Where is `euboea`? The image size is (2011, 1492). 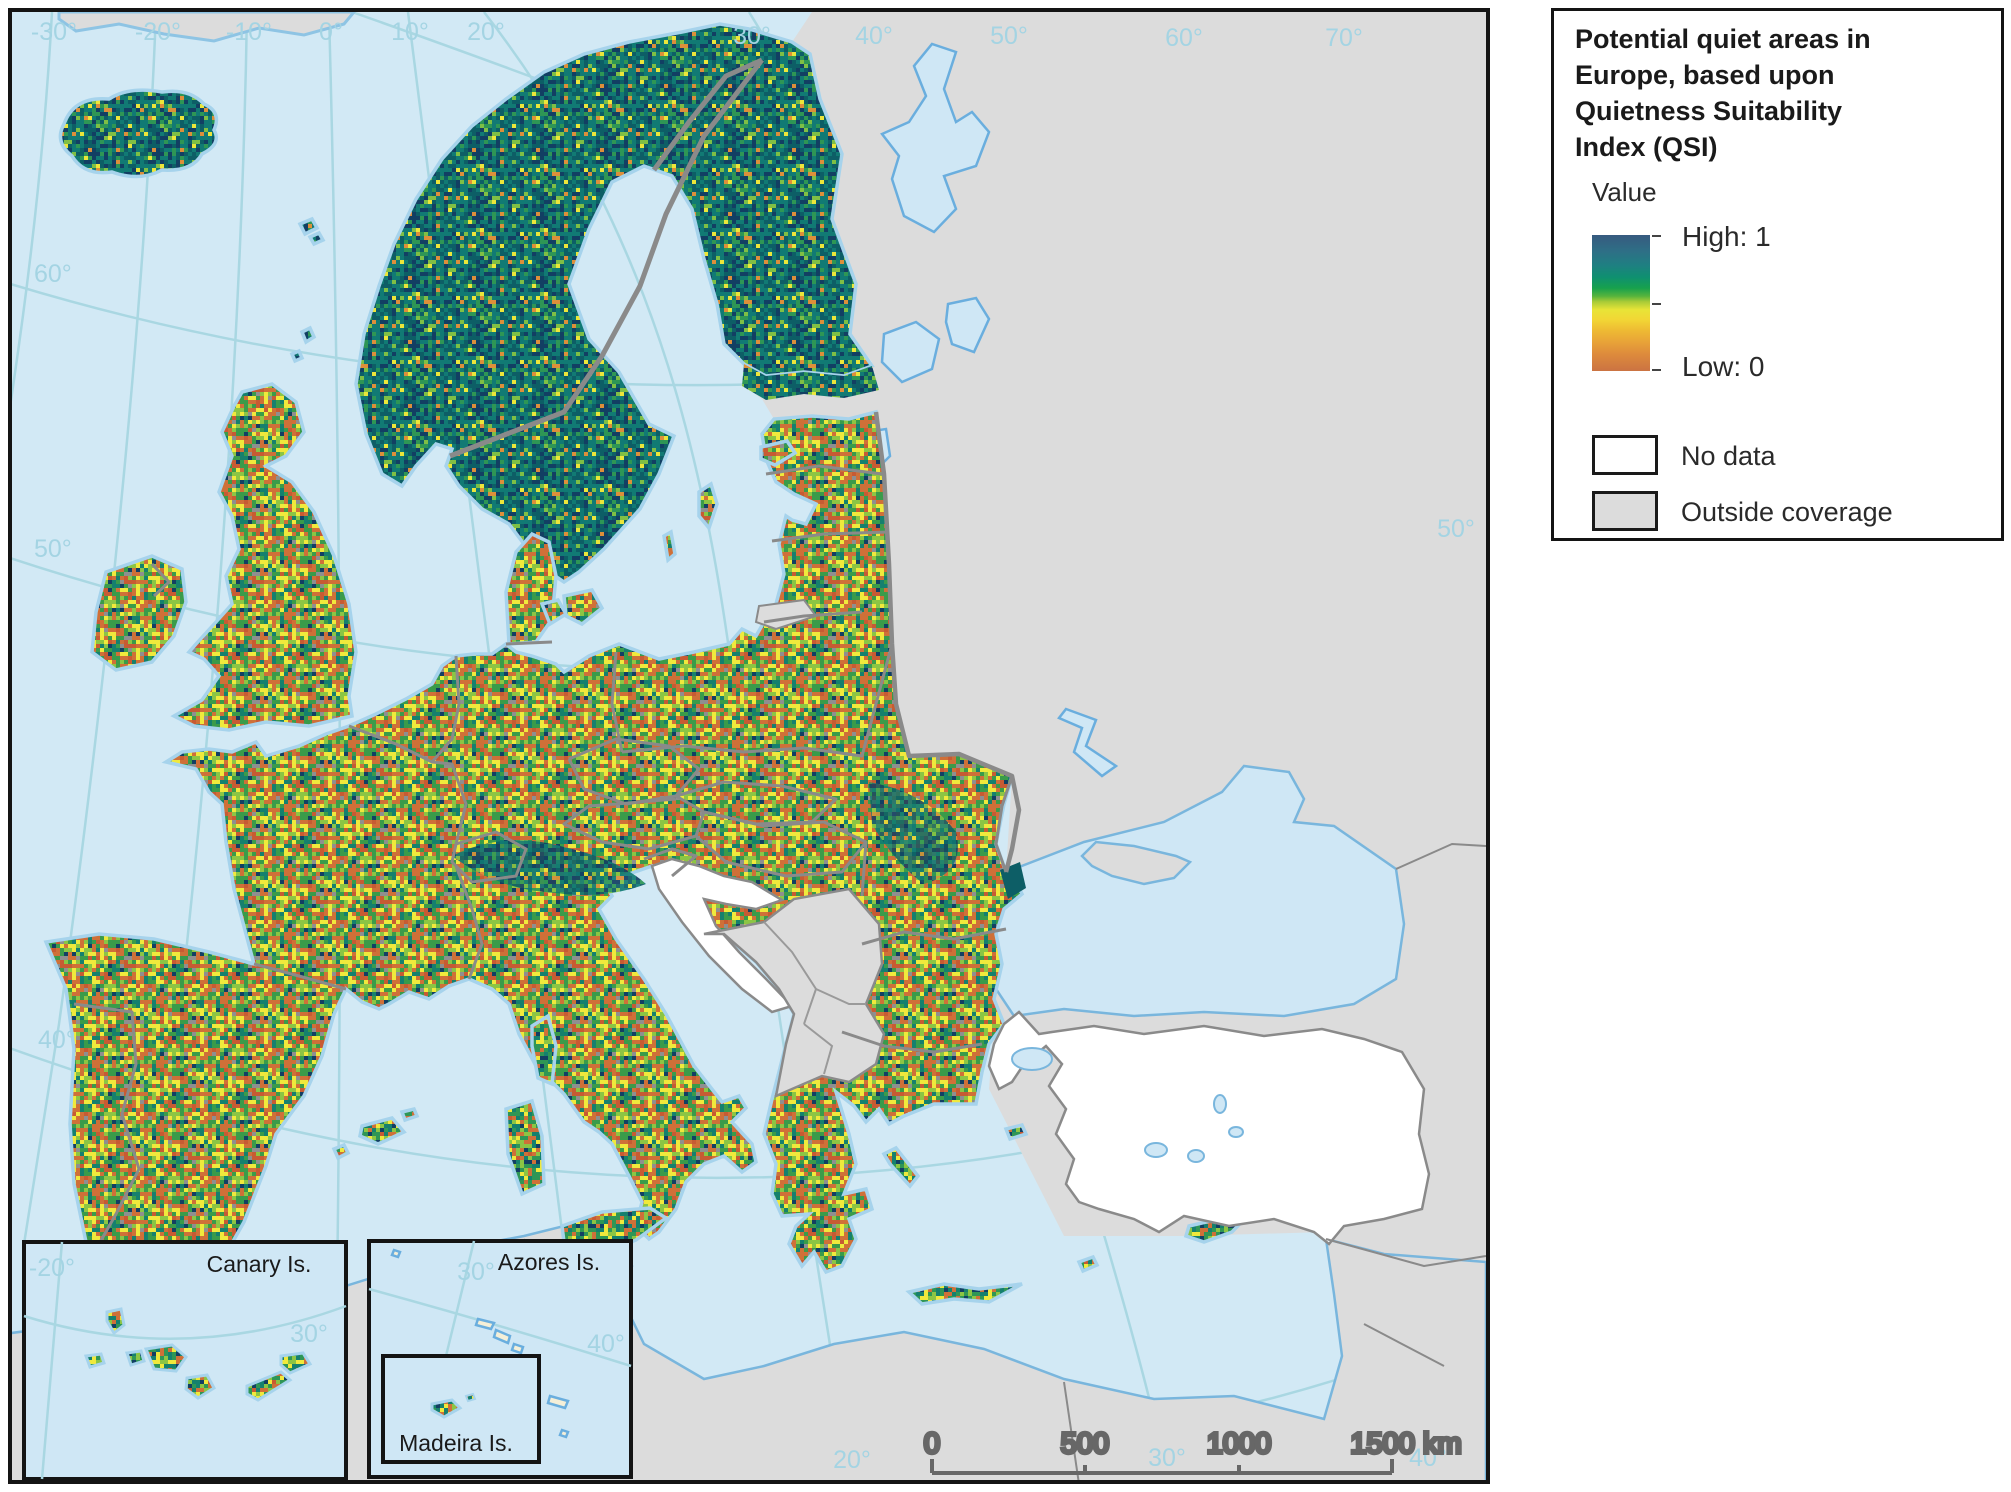 euboea is located at coordinates (901, 1167).